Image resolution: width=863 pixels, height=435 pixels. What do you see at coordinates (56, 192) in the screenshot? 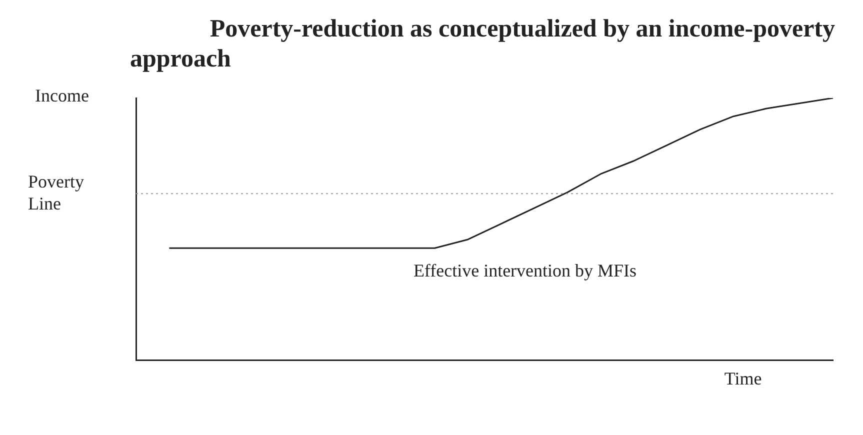
I see `ref-line-label: Poverty Line` at bounding box center [56, 192].